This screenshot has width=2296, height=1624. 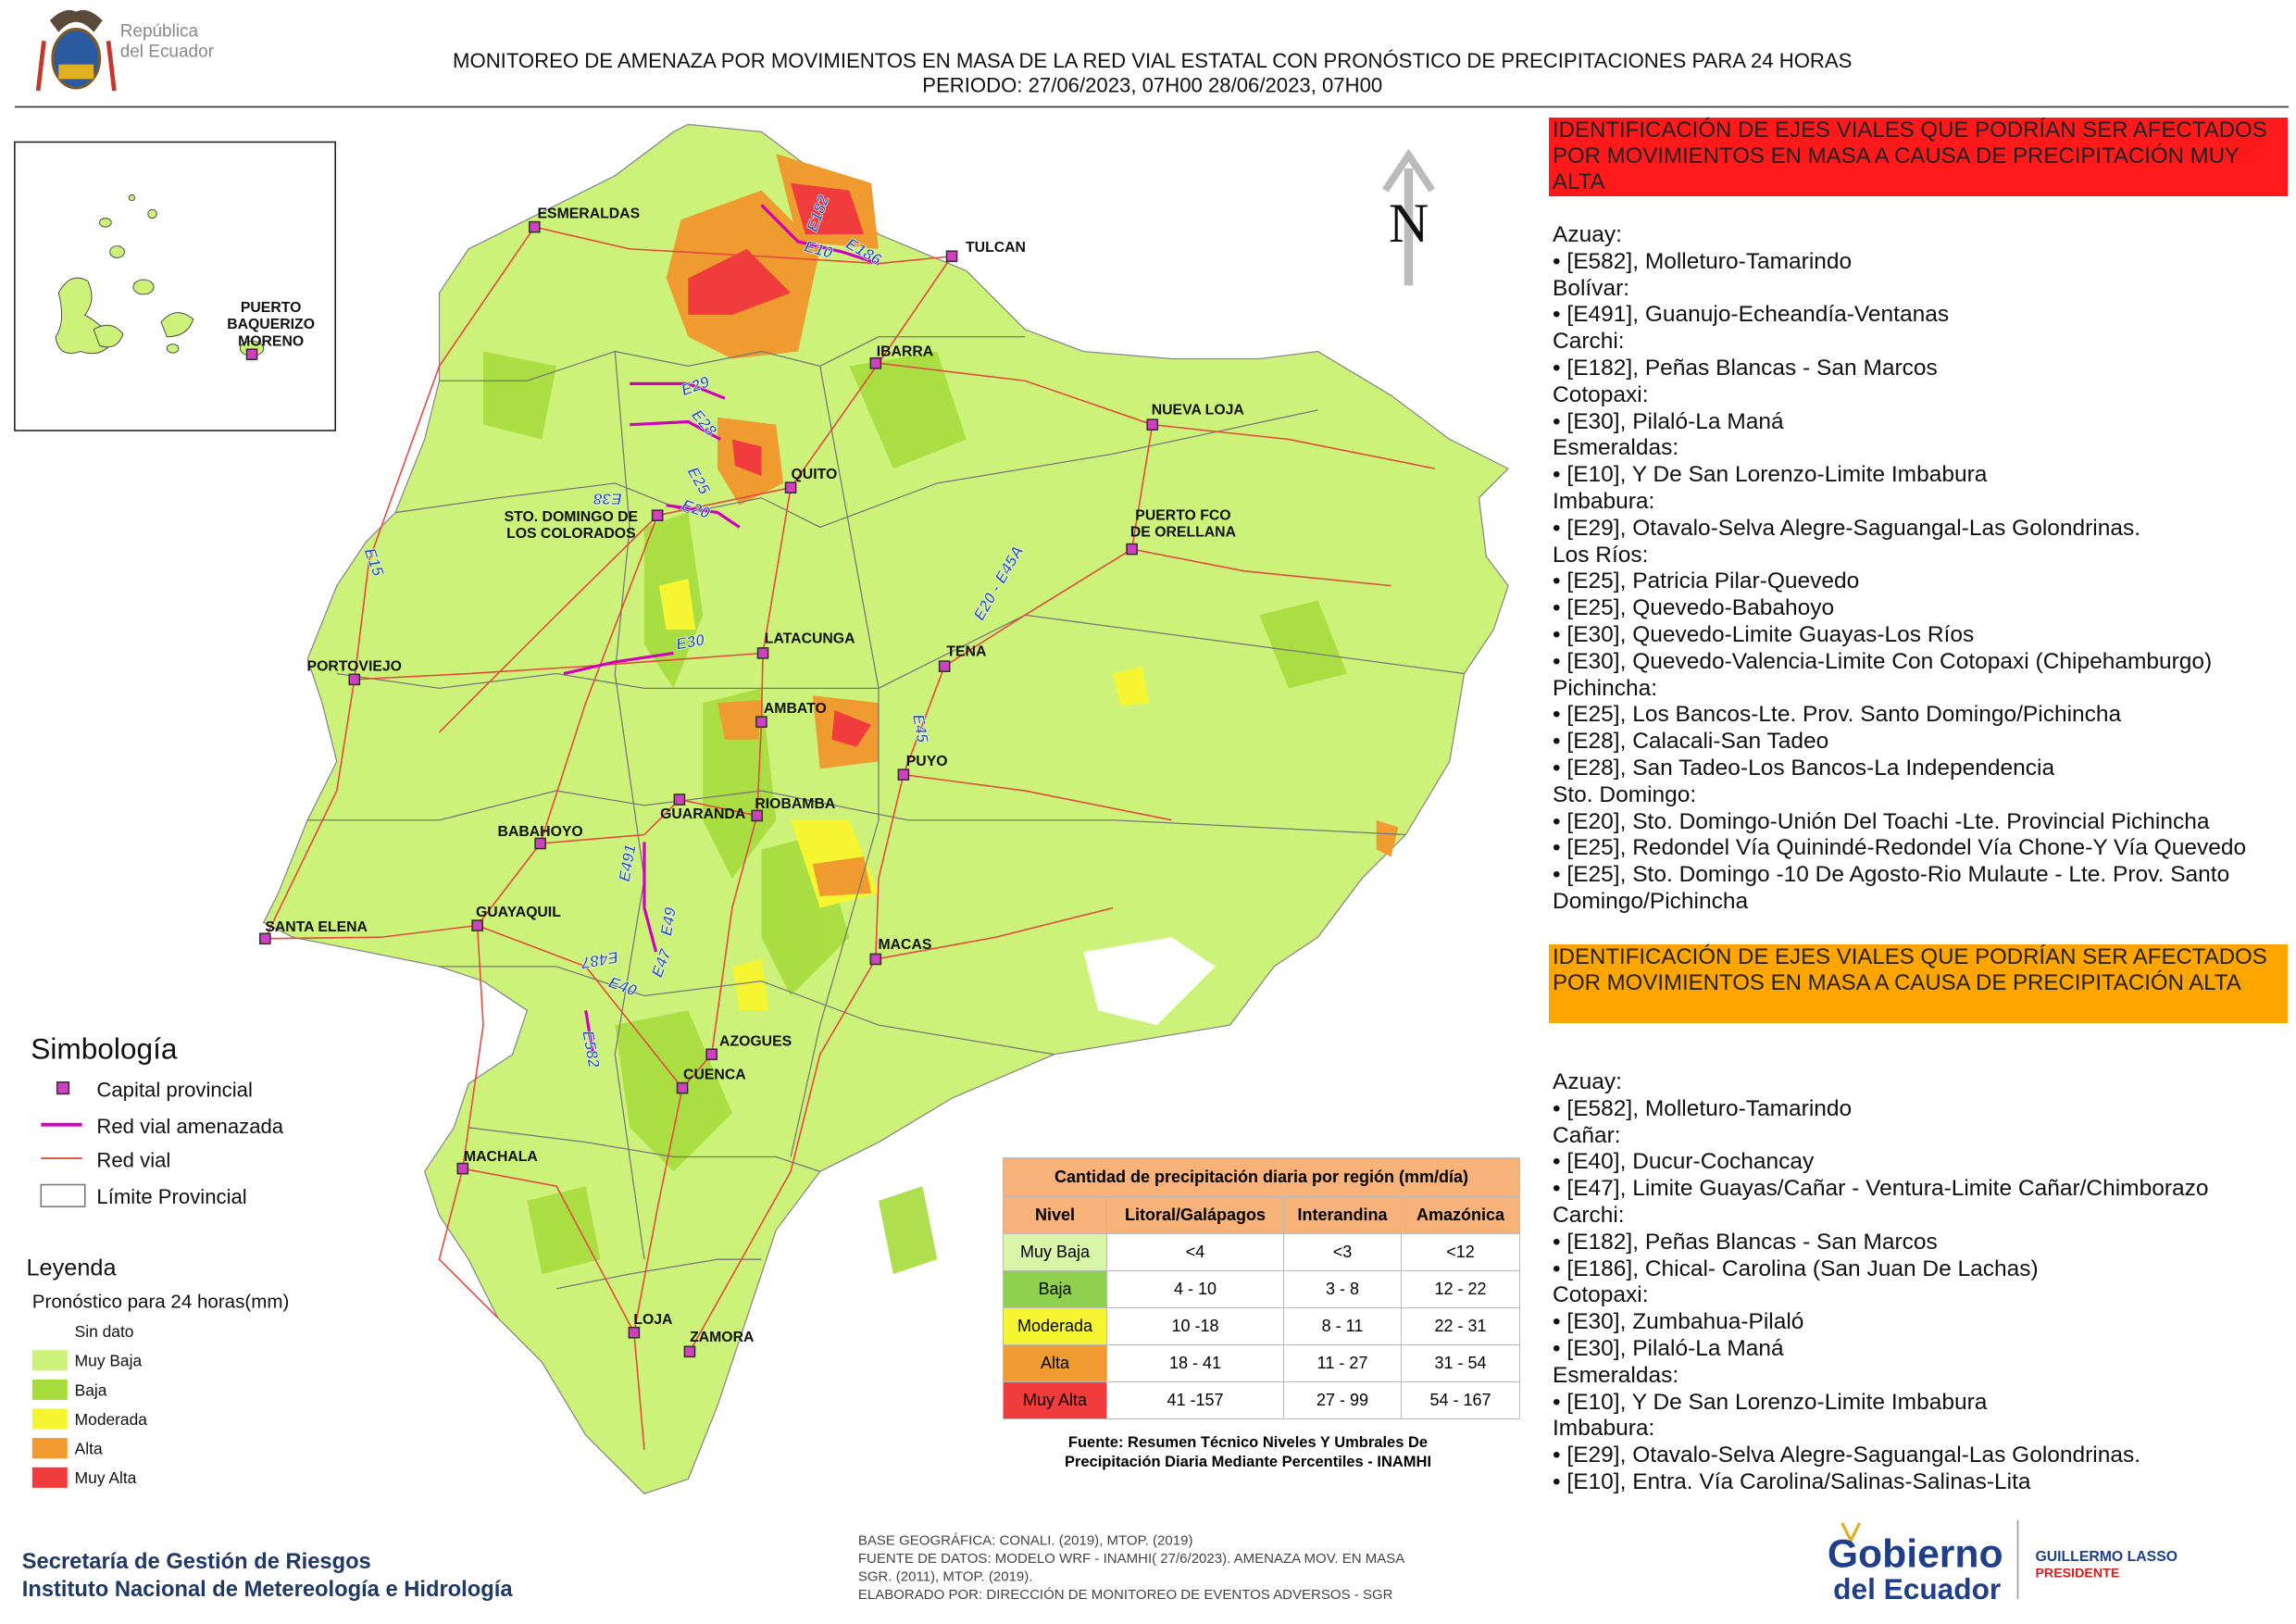 I want to click on legend-item: Muy Alta, so click(x=106, y=1477).